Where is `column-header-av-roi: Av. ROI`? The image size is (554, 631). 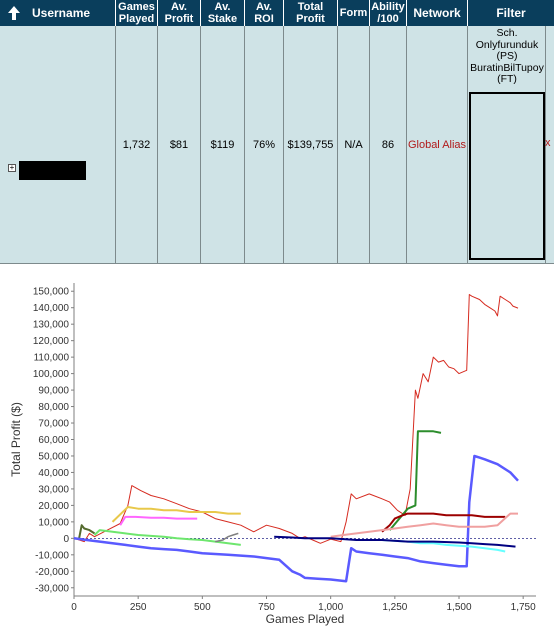
column-header-av-roi: Av. ROI is located at coordinates (264, 13).